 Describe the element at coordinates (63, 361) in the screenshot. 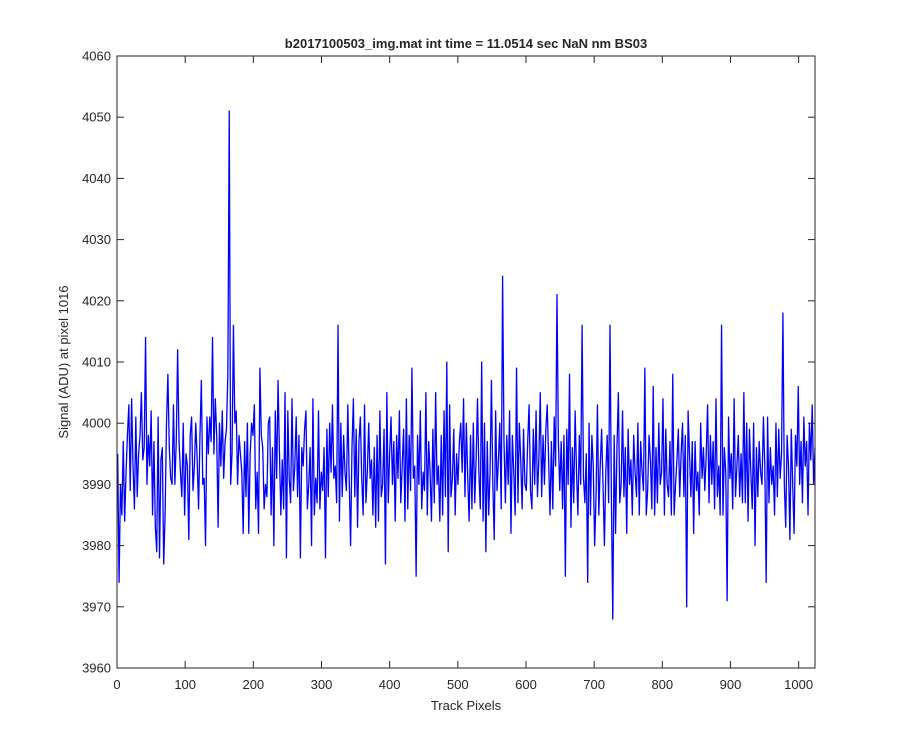

I see `y-axis-label: Signal (ADU) at pixel 1016` at that location.